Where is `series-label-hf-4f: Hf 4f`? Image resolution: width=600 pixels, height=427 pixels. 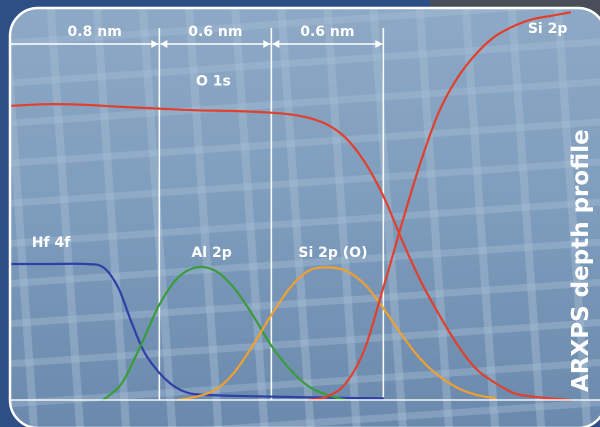 series-label-hf-4f: Hf 4f is located at coordinates (51, 243).